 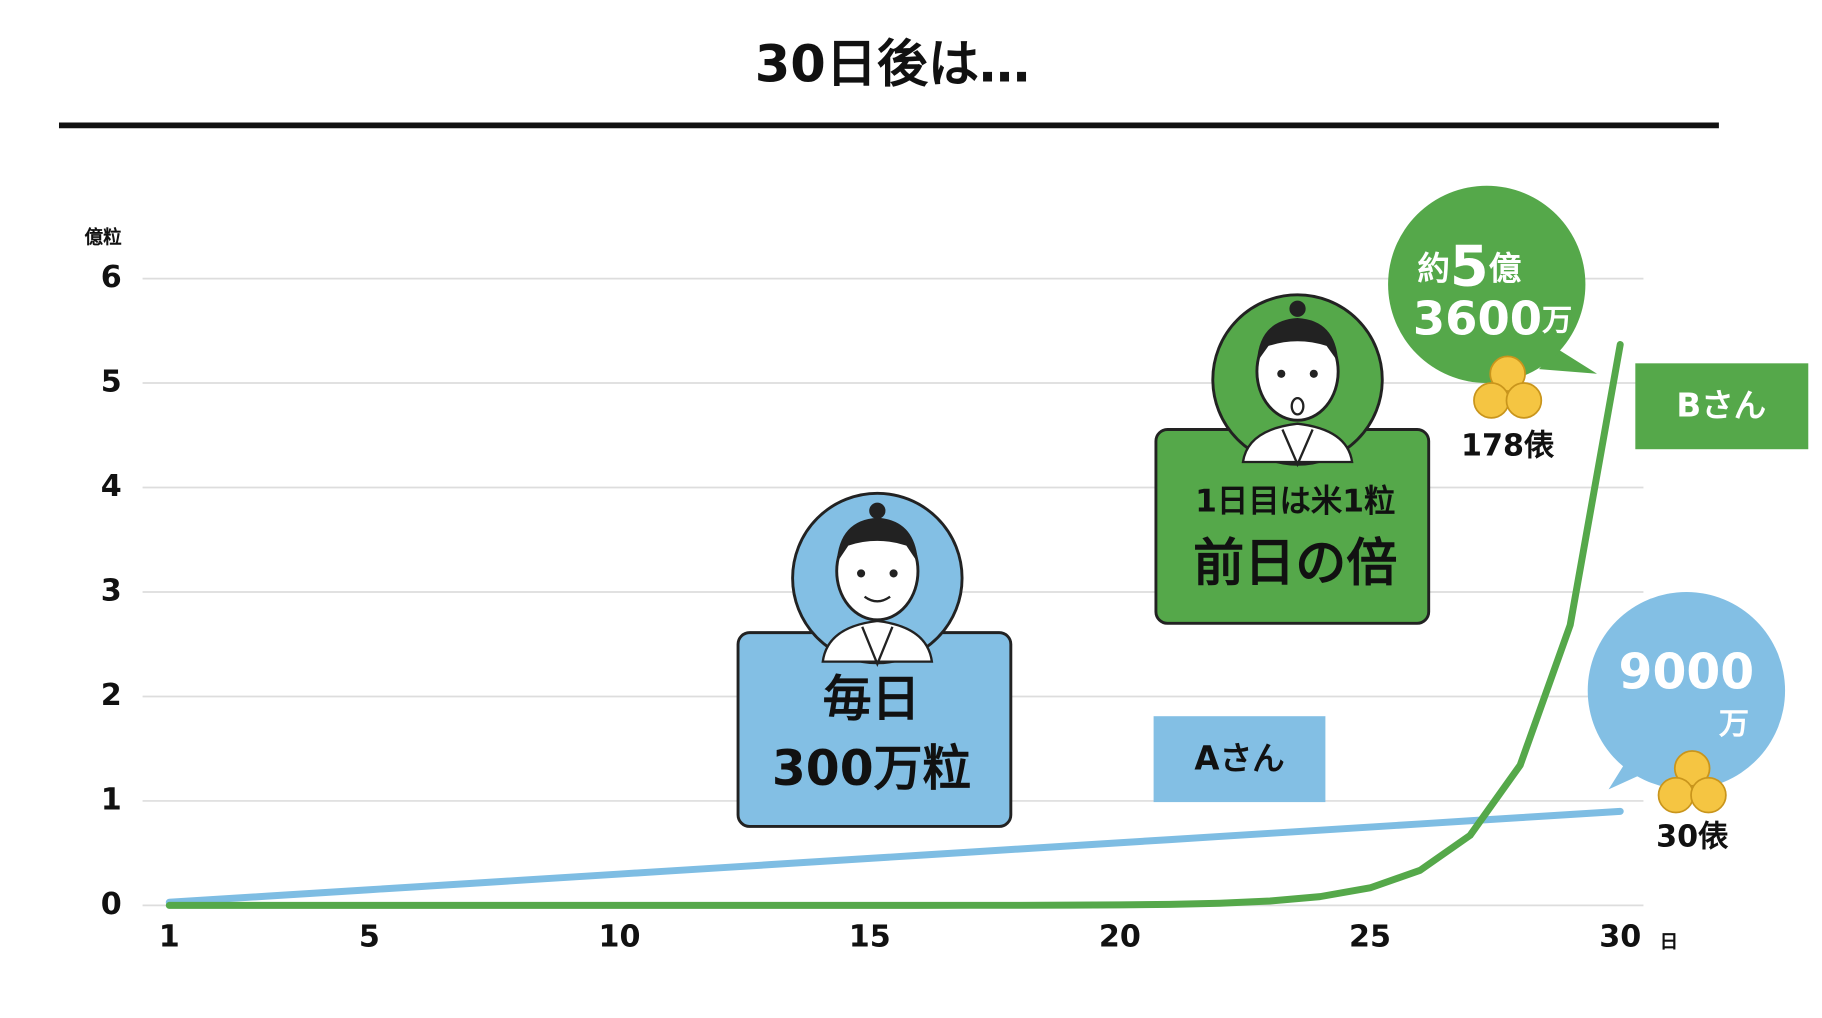 I want to click on x-tick-label: 20, so click(x=1120, y=936).